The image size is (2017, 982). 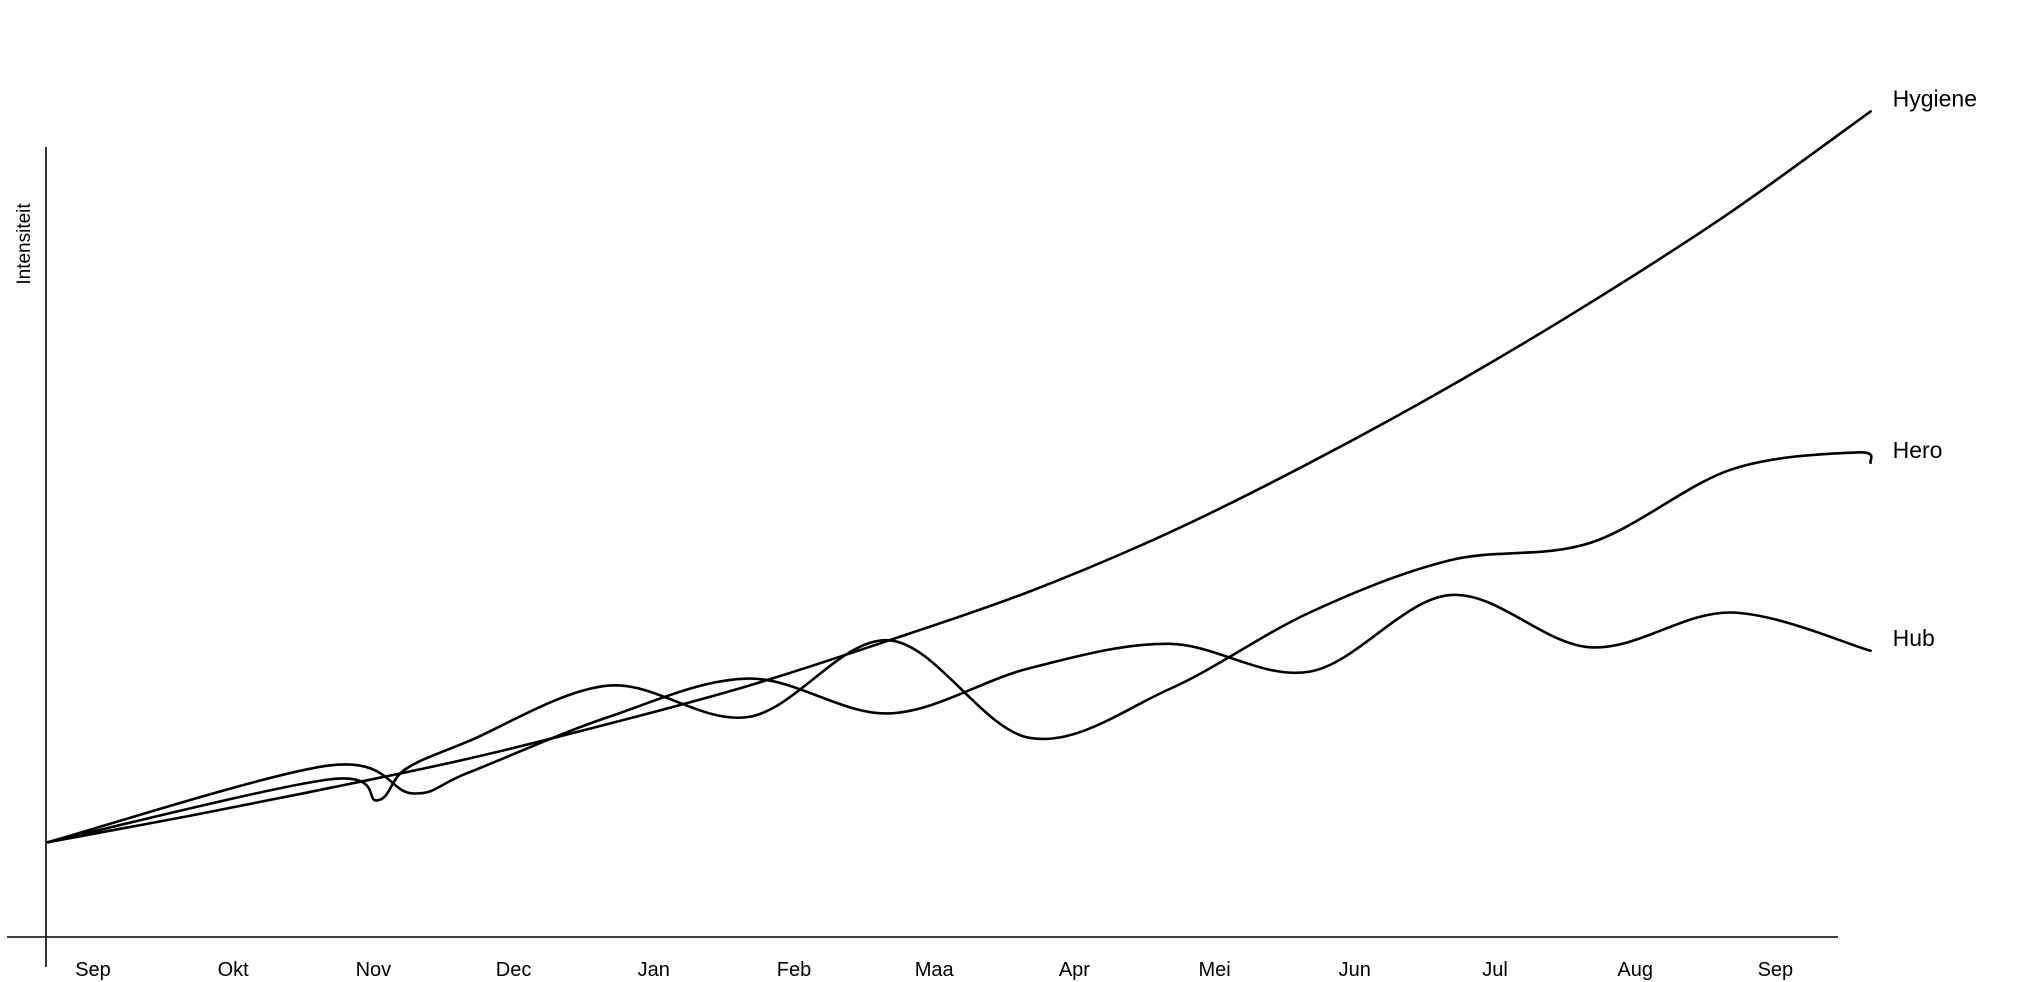 What do you see at coordinates (24, 244) in the screenshot?
I see `y-axis-title: Intensiteit` at bounding box center [24, 244].